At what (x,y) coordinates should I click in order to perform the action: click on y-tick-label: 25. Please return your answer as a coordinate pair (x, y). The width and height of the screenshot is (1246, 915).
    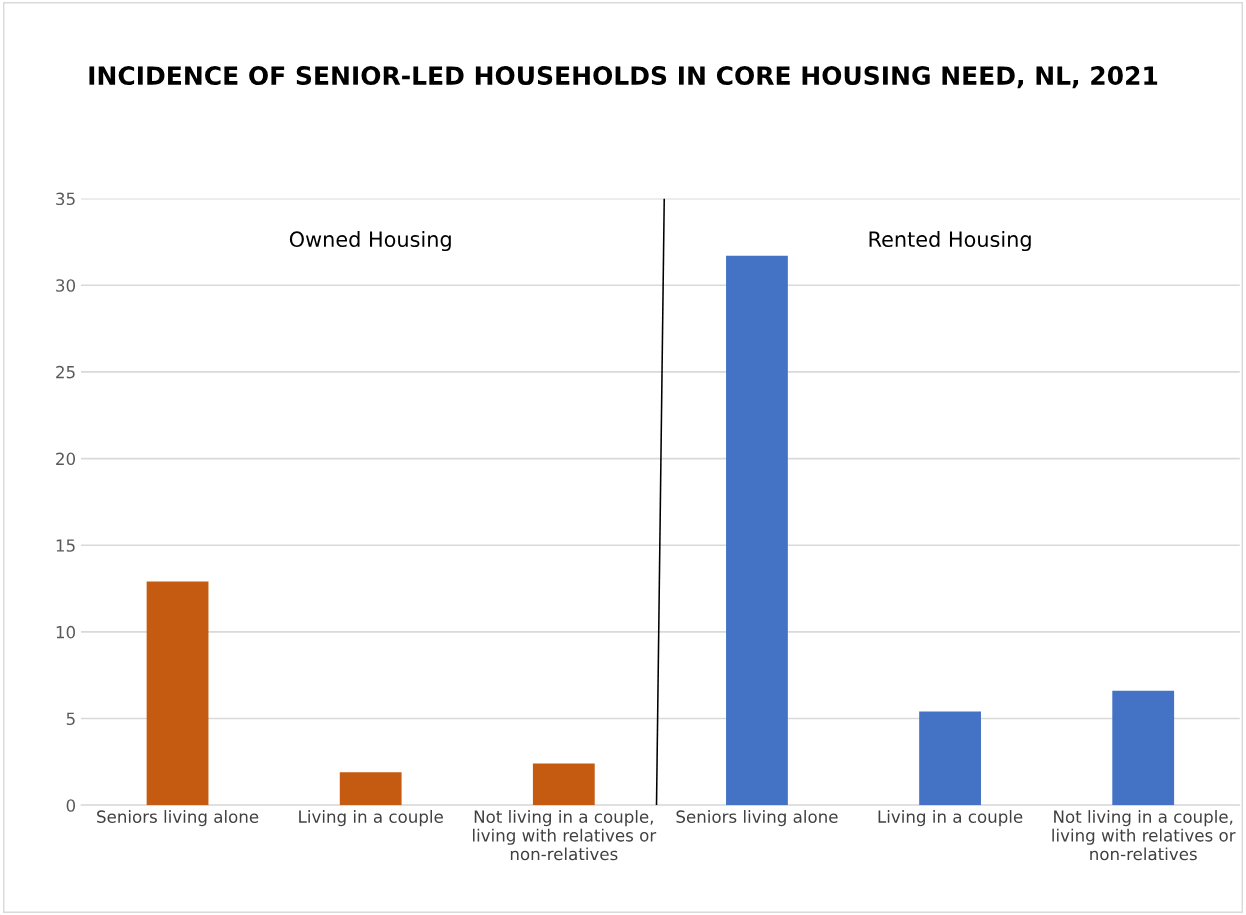
    Looking at the image, I should click on (65, 372).